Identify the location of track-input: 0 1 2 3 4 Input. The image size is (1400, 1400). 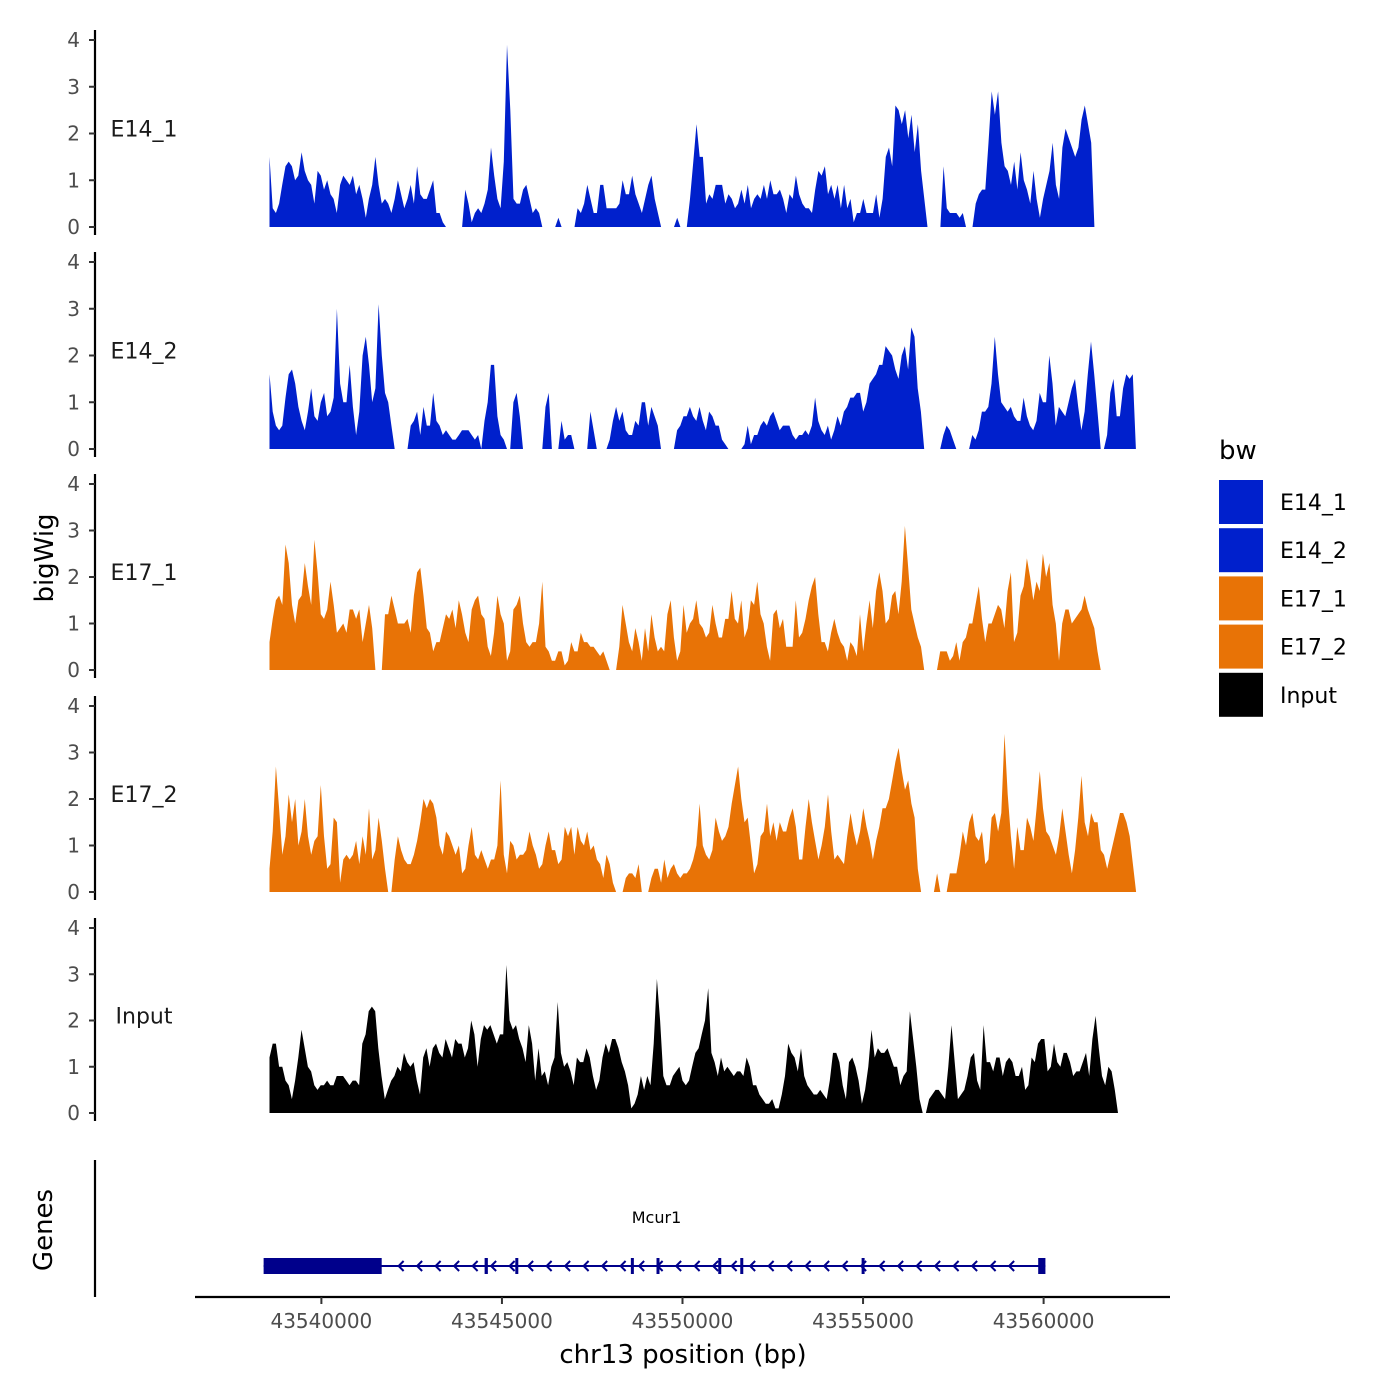
(592, 1020).